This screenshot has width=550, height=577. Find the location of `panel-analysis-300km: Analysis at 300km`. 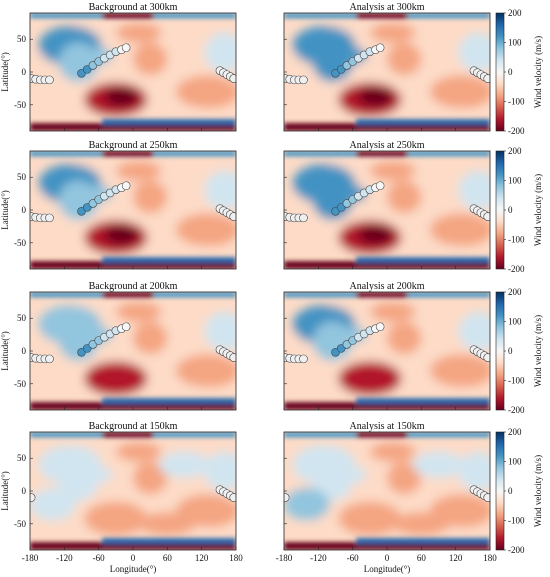

panel-analysis-300km: Analysis at 300km is located at coordinates (387, 67).